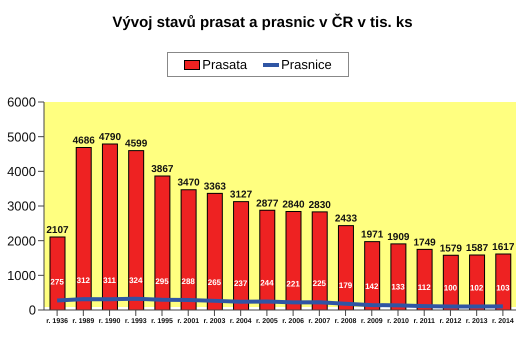 The width and height of the screenshot is (525, 338). What do you see at coordinates (372, 287) in the screenshot?
I see `data-label: 142` at bounding box center [372, 287].